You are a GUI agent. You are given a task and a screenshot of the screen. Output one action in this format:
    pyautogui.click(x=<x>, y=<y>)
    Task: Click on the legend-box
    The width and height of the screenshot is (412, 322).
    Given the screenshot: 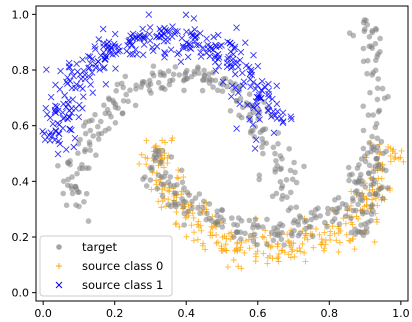 What is the action you would take?
    pyautogui.click(x=106, y=266)
    